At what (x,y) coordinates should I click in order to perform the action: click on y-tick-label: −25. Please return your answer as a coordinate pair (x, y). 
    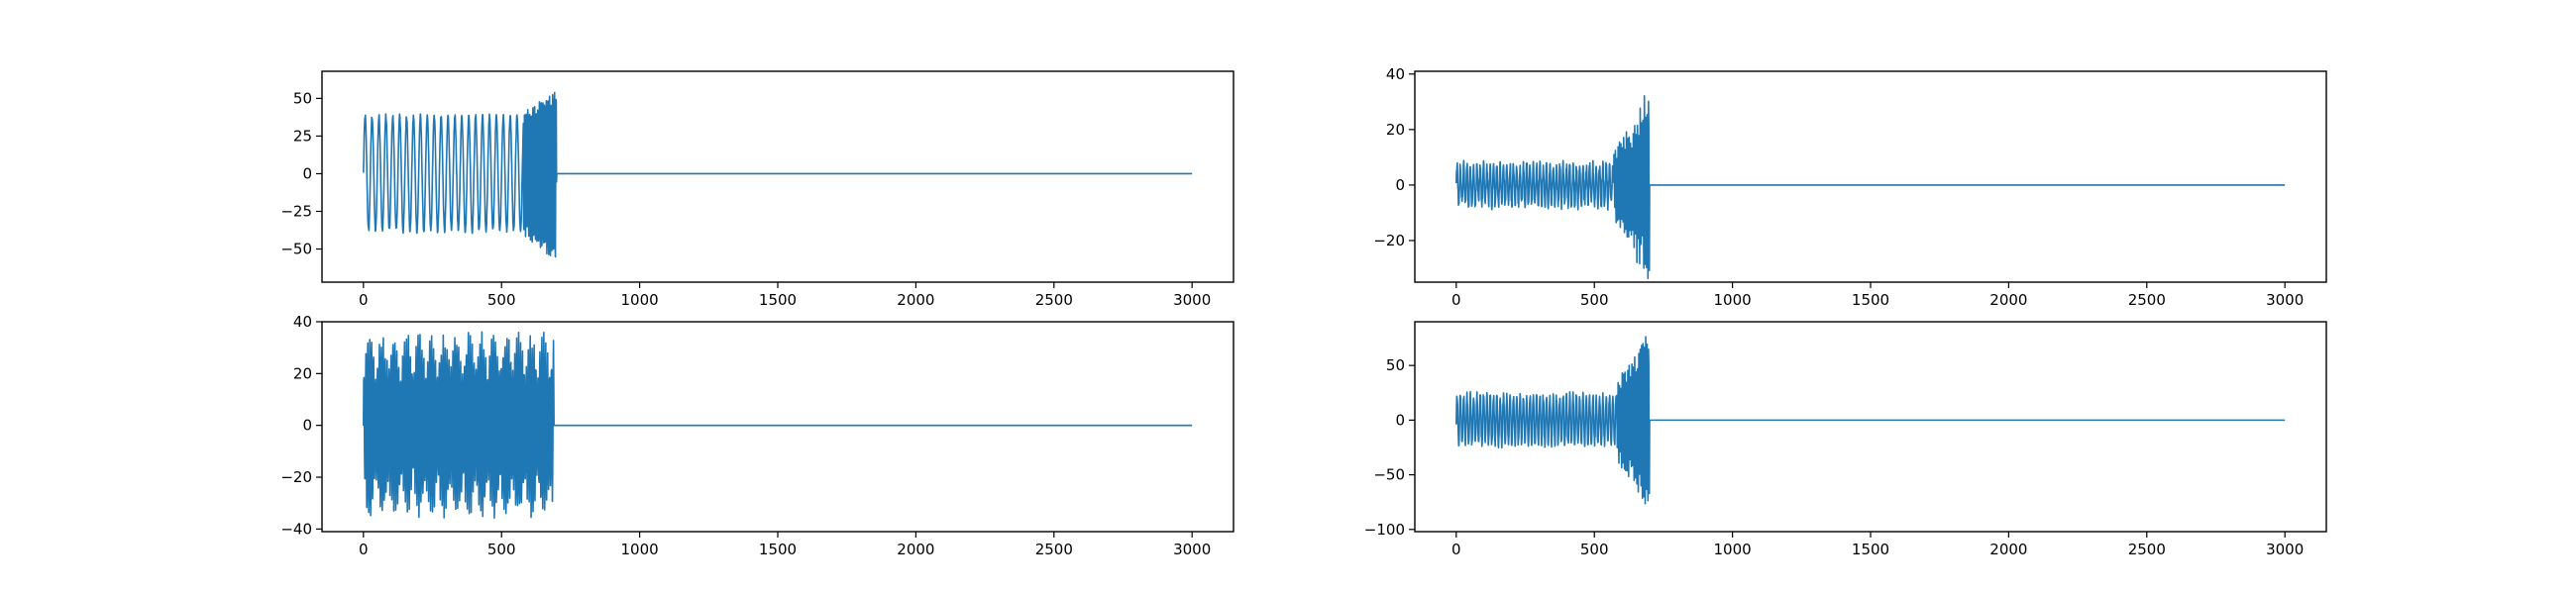
    Looking at the image, I should click on (296, 211).